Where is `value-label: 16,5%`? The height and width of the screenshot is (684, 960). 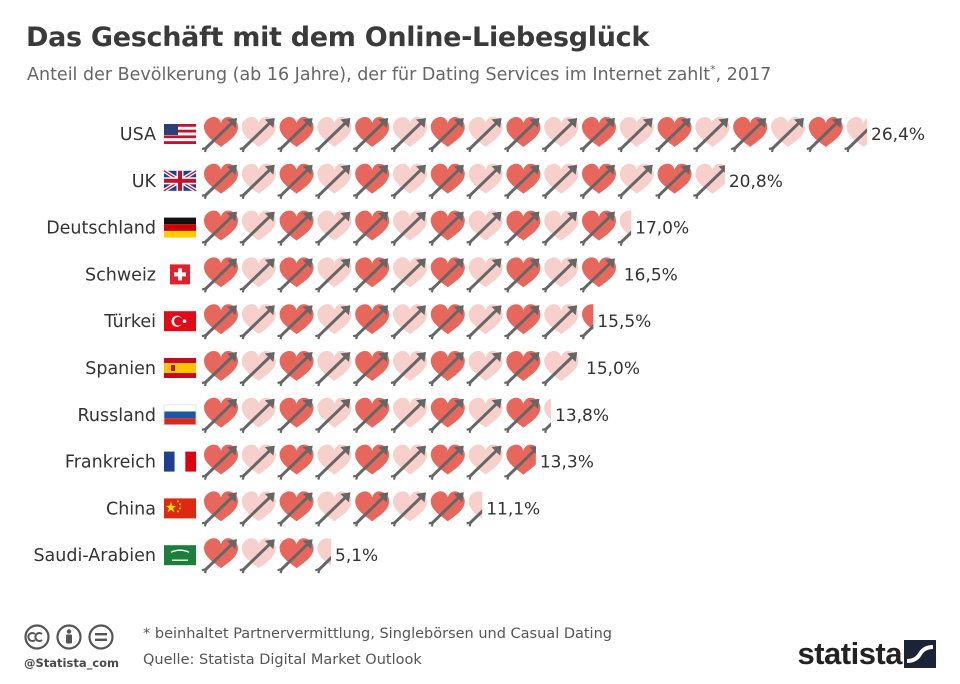
value-label: 16,5% is located at coordinates (651, 275).